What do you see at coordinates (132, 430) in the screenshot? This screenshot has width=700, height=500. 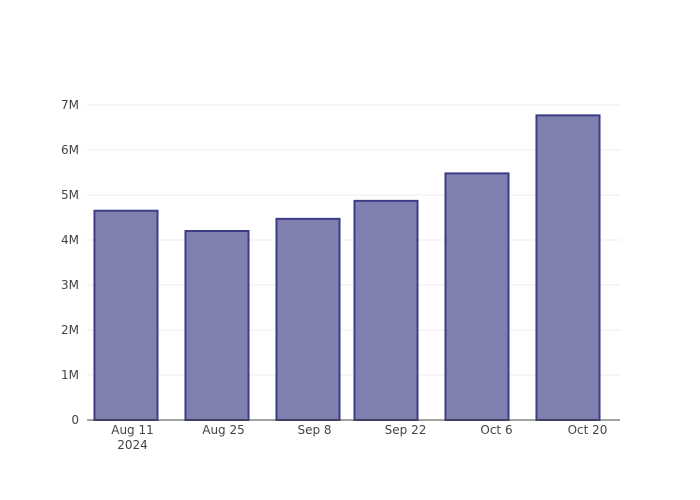 I see `x-tick-label: Aug 11` at bounding box center [132, 430].